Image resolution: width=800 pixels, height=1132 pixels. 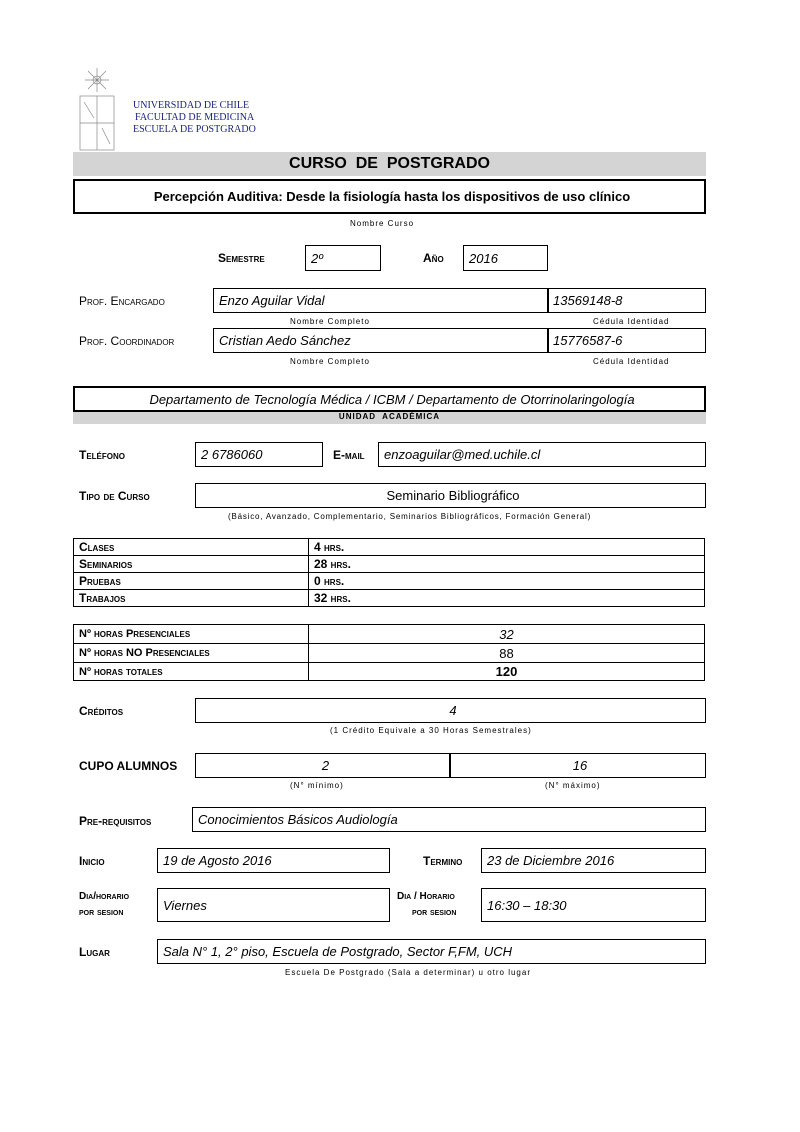 What do you see at coordinates (317, 785) in the screenshot?
I see `cupo-min-caption: (N° mínimo)` at bounding box center [317, 785].